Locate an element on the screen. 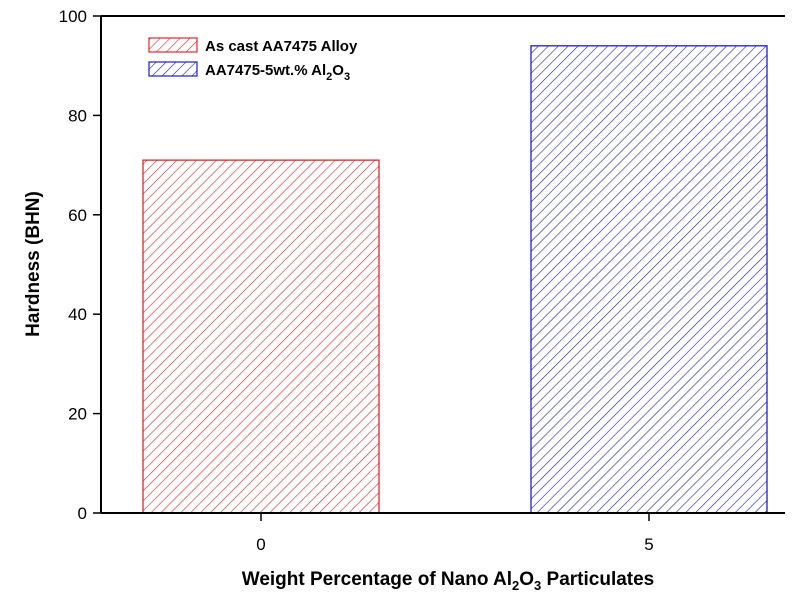 The height and width of the screenshot is (600, 795). legend: As cast AA7475 Alloy AA7475-5wt.% Al2O3 is located at coordinates (253, 60).